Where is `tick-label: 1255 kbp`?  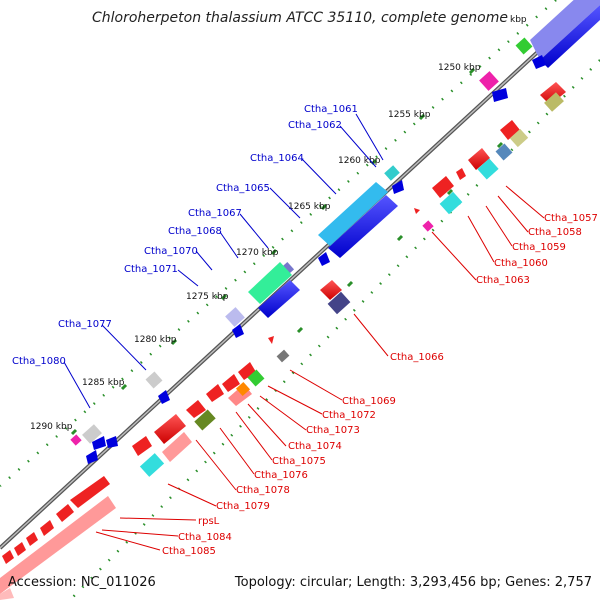 tick-label: 1255 kbp is located at coordinates (409, 115).